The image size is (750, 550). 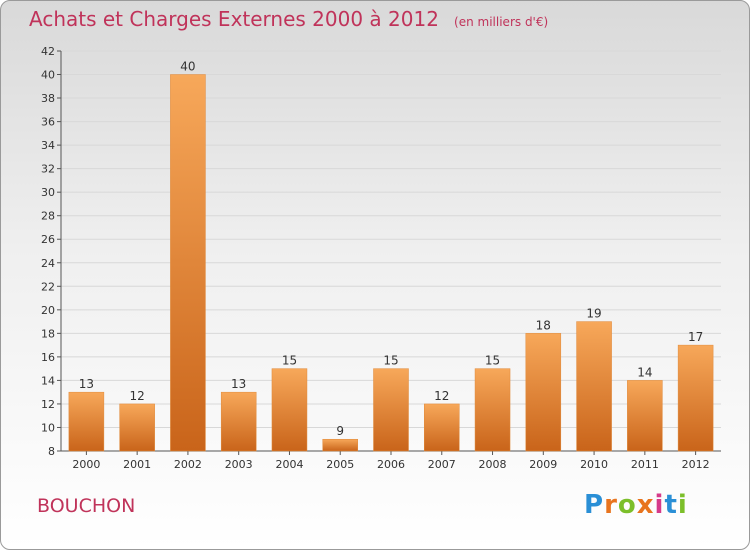 I want to click on commune-name: BOUCHON, so click(x=86, y=506).